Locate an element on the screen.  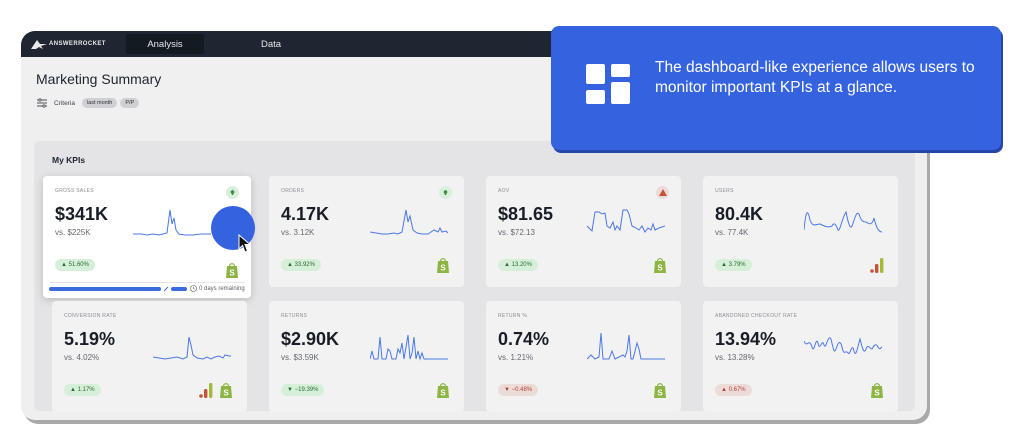
kpi-card-aov: AOV $81.65 vs. $72.13 S ▲ 13.20% is located at coordinates (583, 231).